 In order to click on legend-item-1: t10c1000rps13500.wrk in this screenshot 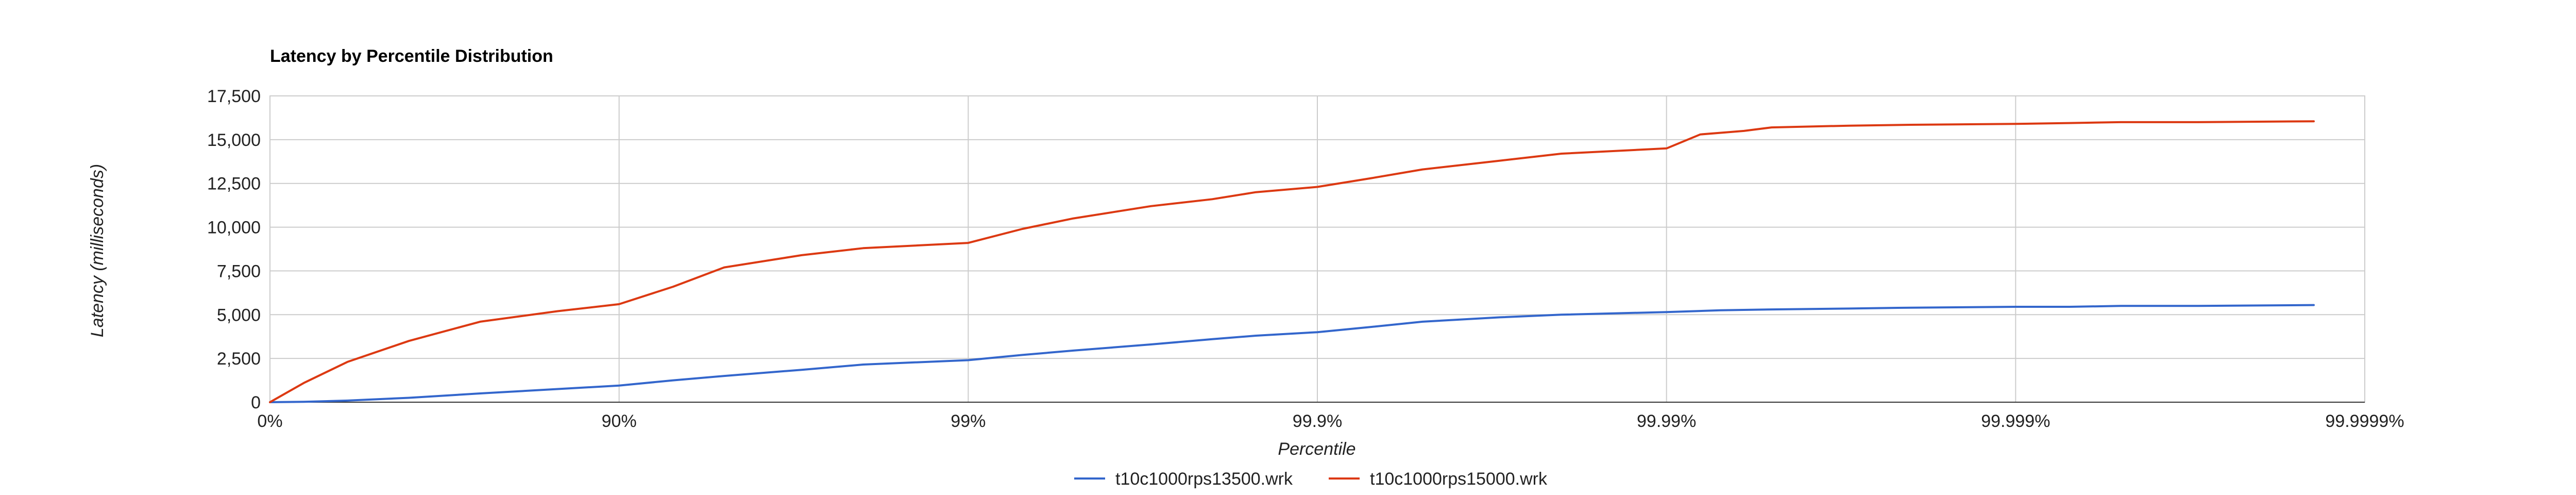, I will do `click(1183, 479)`.